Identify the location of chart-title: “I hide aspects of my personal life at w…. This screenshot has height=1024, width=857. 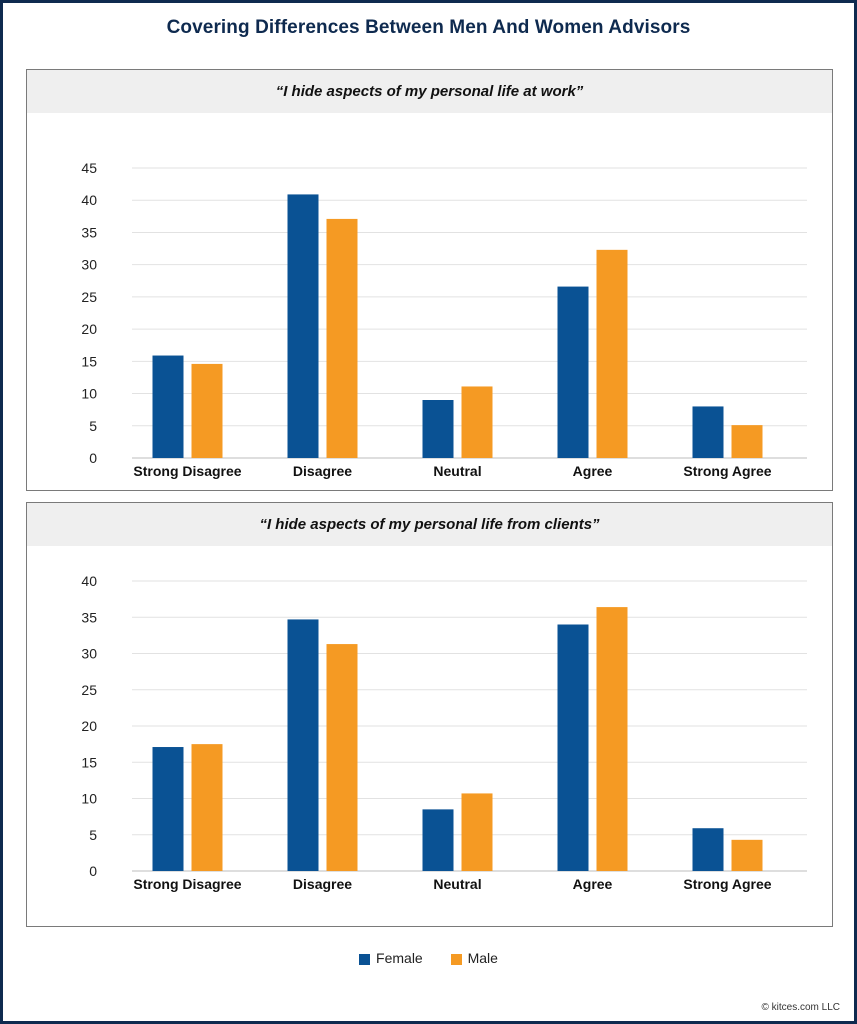
(429, 91).